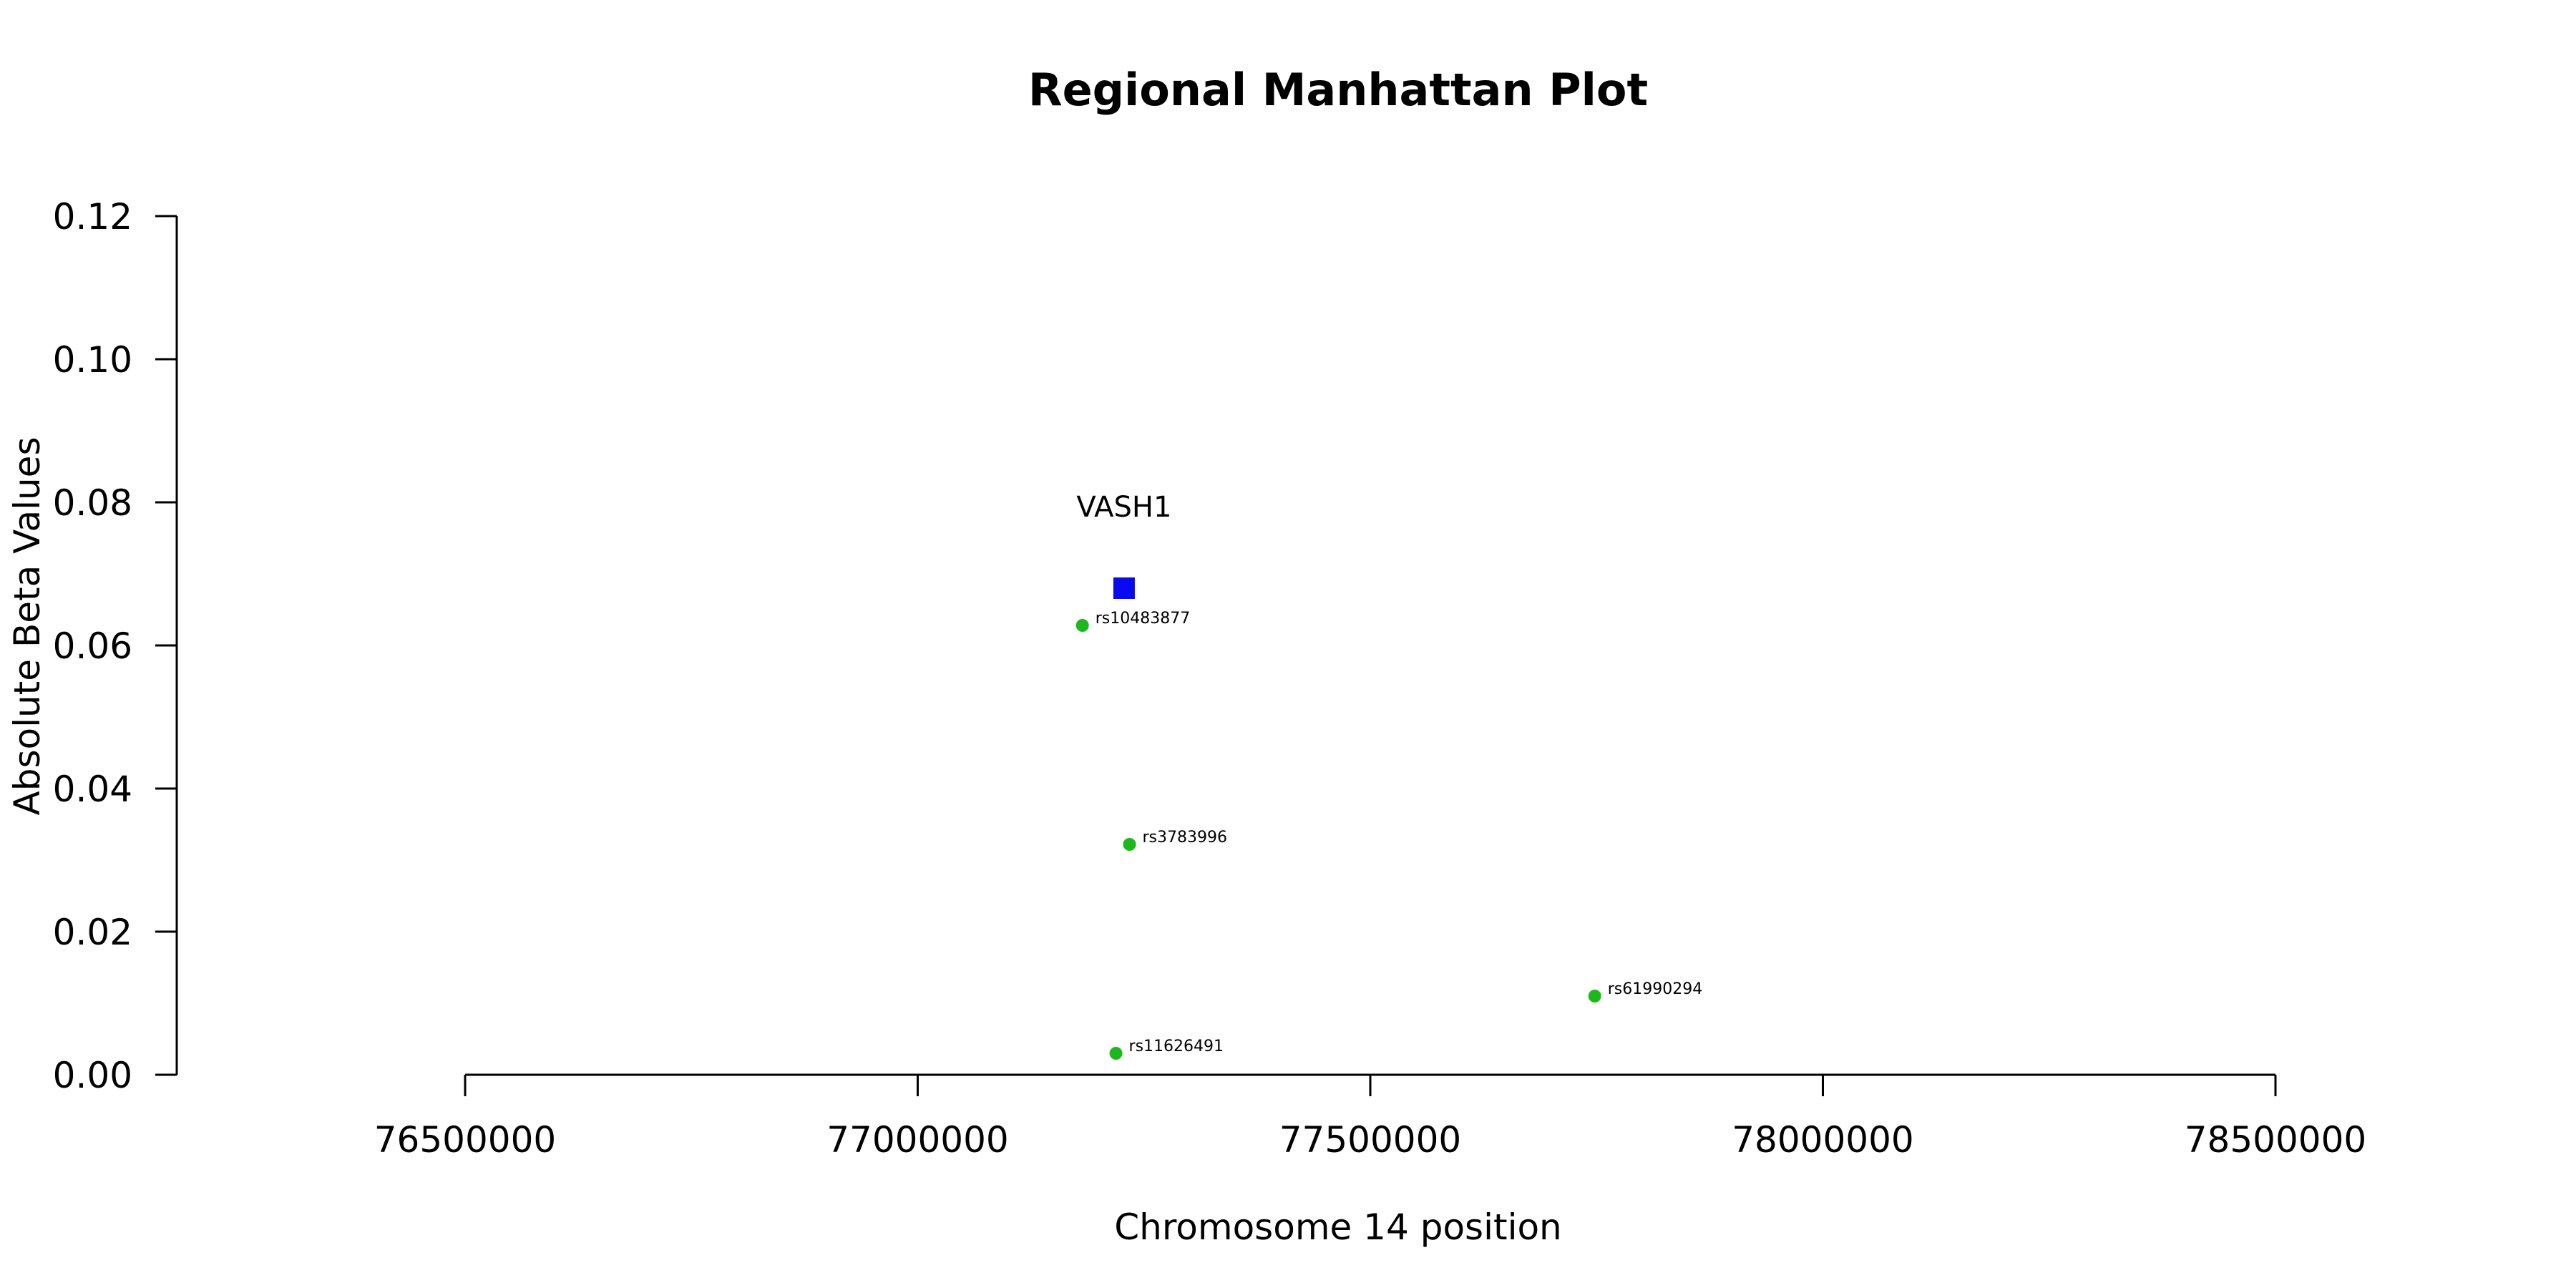  What do you see at coordinates (92, 789) in the screenshot?
I see `y-tick-label: 0.04` at bounding box center [92, 789].